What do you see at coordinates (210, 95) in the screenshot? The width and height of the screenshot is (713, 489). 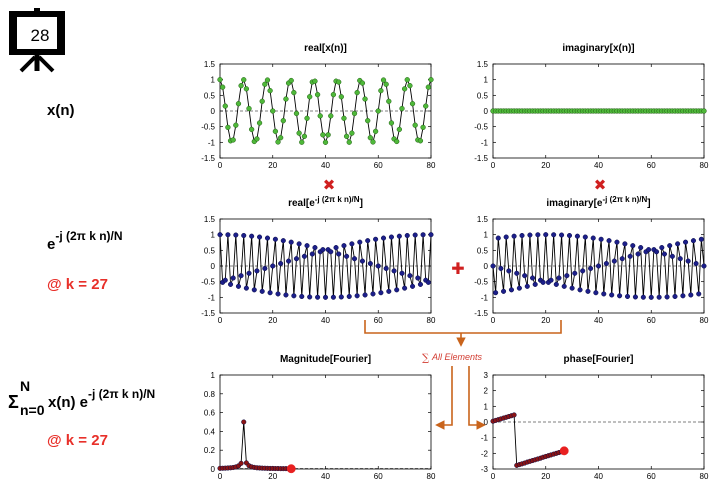 I see `y-tick-label: 0.5` at bounding box center [210, 95].